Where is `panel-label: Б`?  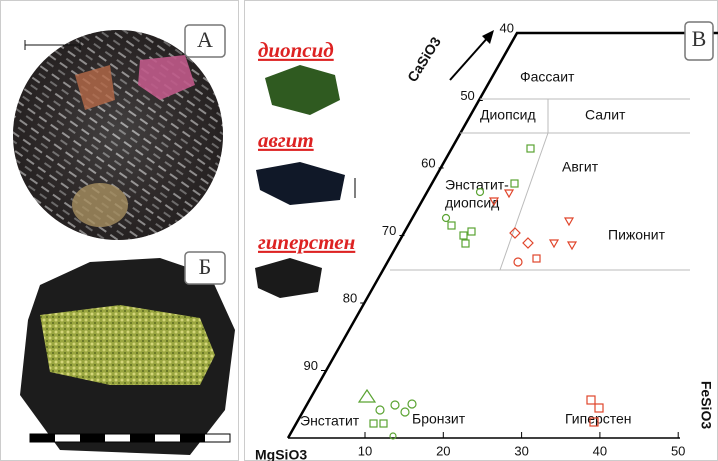 panel-label: Б is located at coordinates (205, 266).